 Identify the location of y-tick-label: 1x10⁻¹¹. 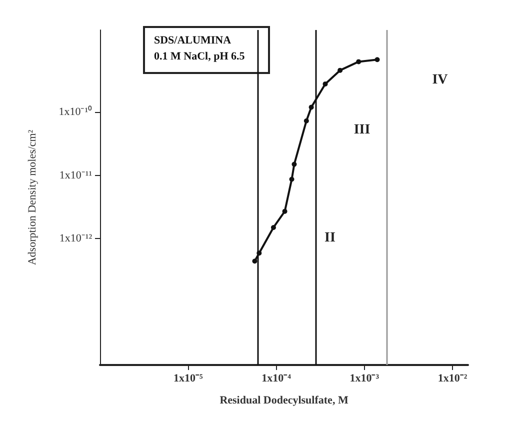
(75, 175).